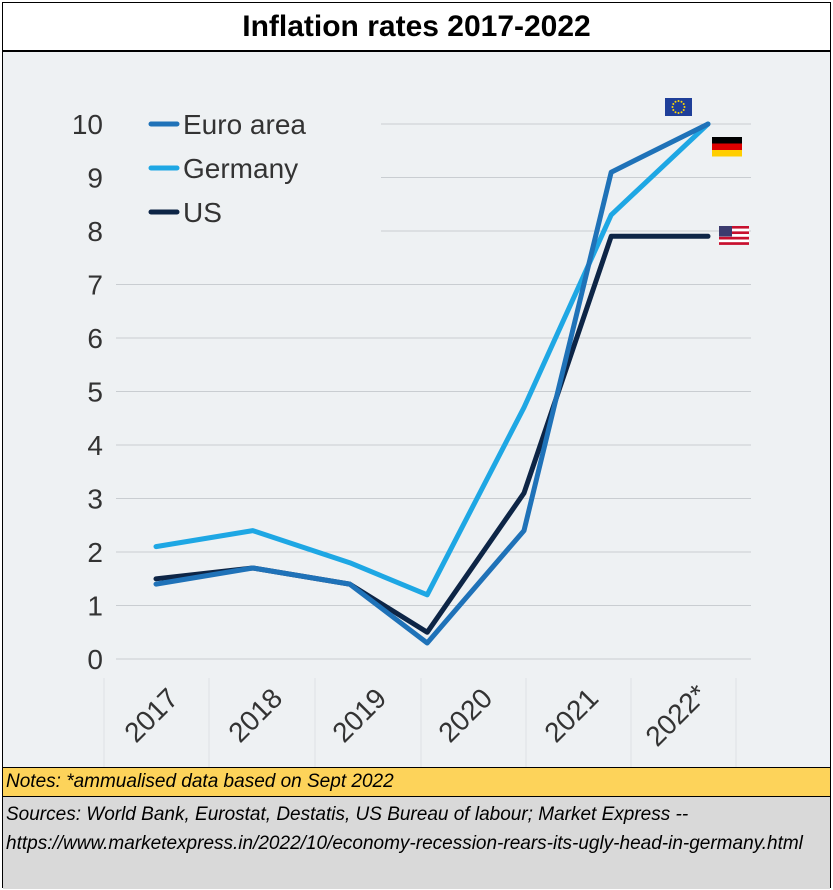  Describe the element at coordinates (95, 659) in the screenshot. I see `y-tick-label: 0` at that location.